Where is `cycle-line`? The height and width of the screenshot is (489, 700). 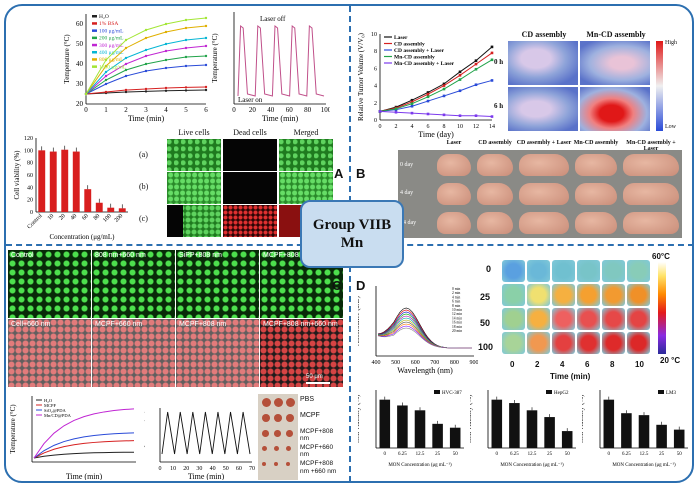 cycle-line is located at coordinates (206, 433).